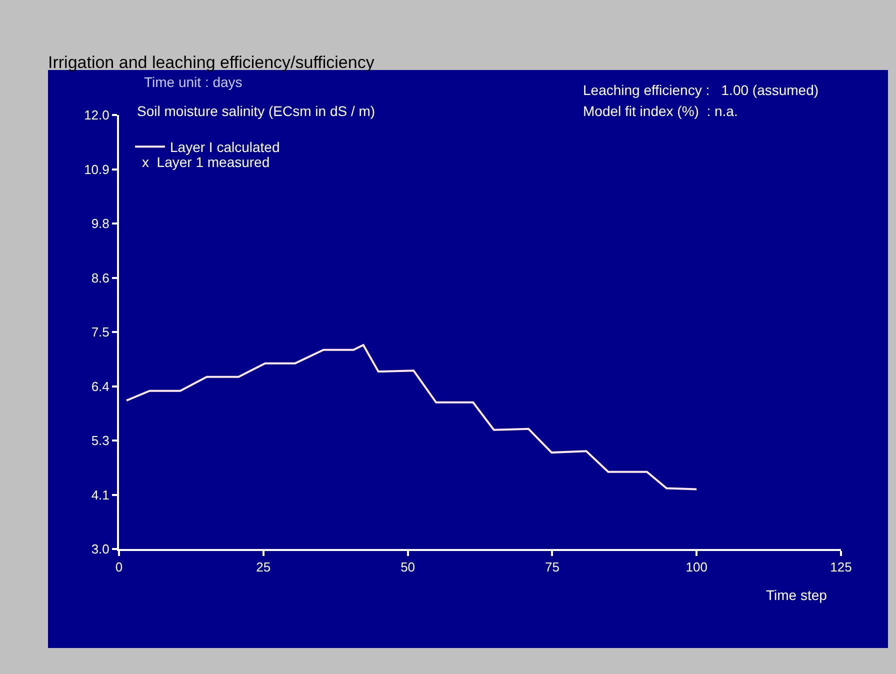 The width and height of the screenshot is (896, 674). Describe the element at coordinates (97, 169) in the screenshot. I see `y-tick-label: 10.9` at that location.